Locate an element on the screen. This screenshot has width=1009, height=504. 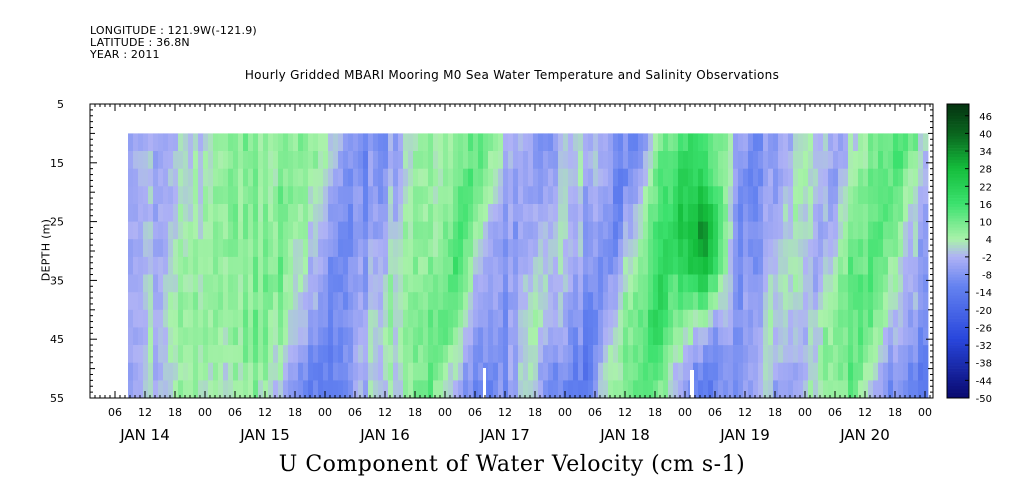
year-label: YEAR : 2011 is located at coordinates (125, 54).